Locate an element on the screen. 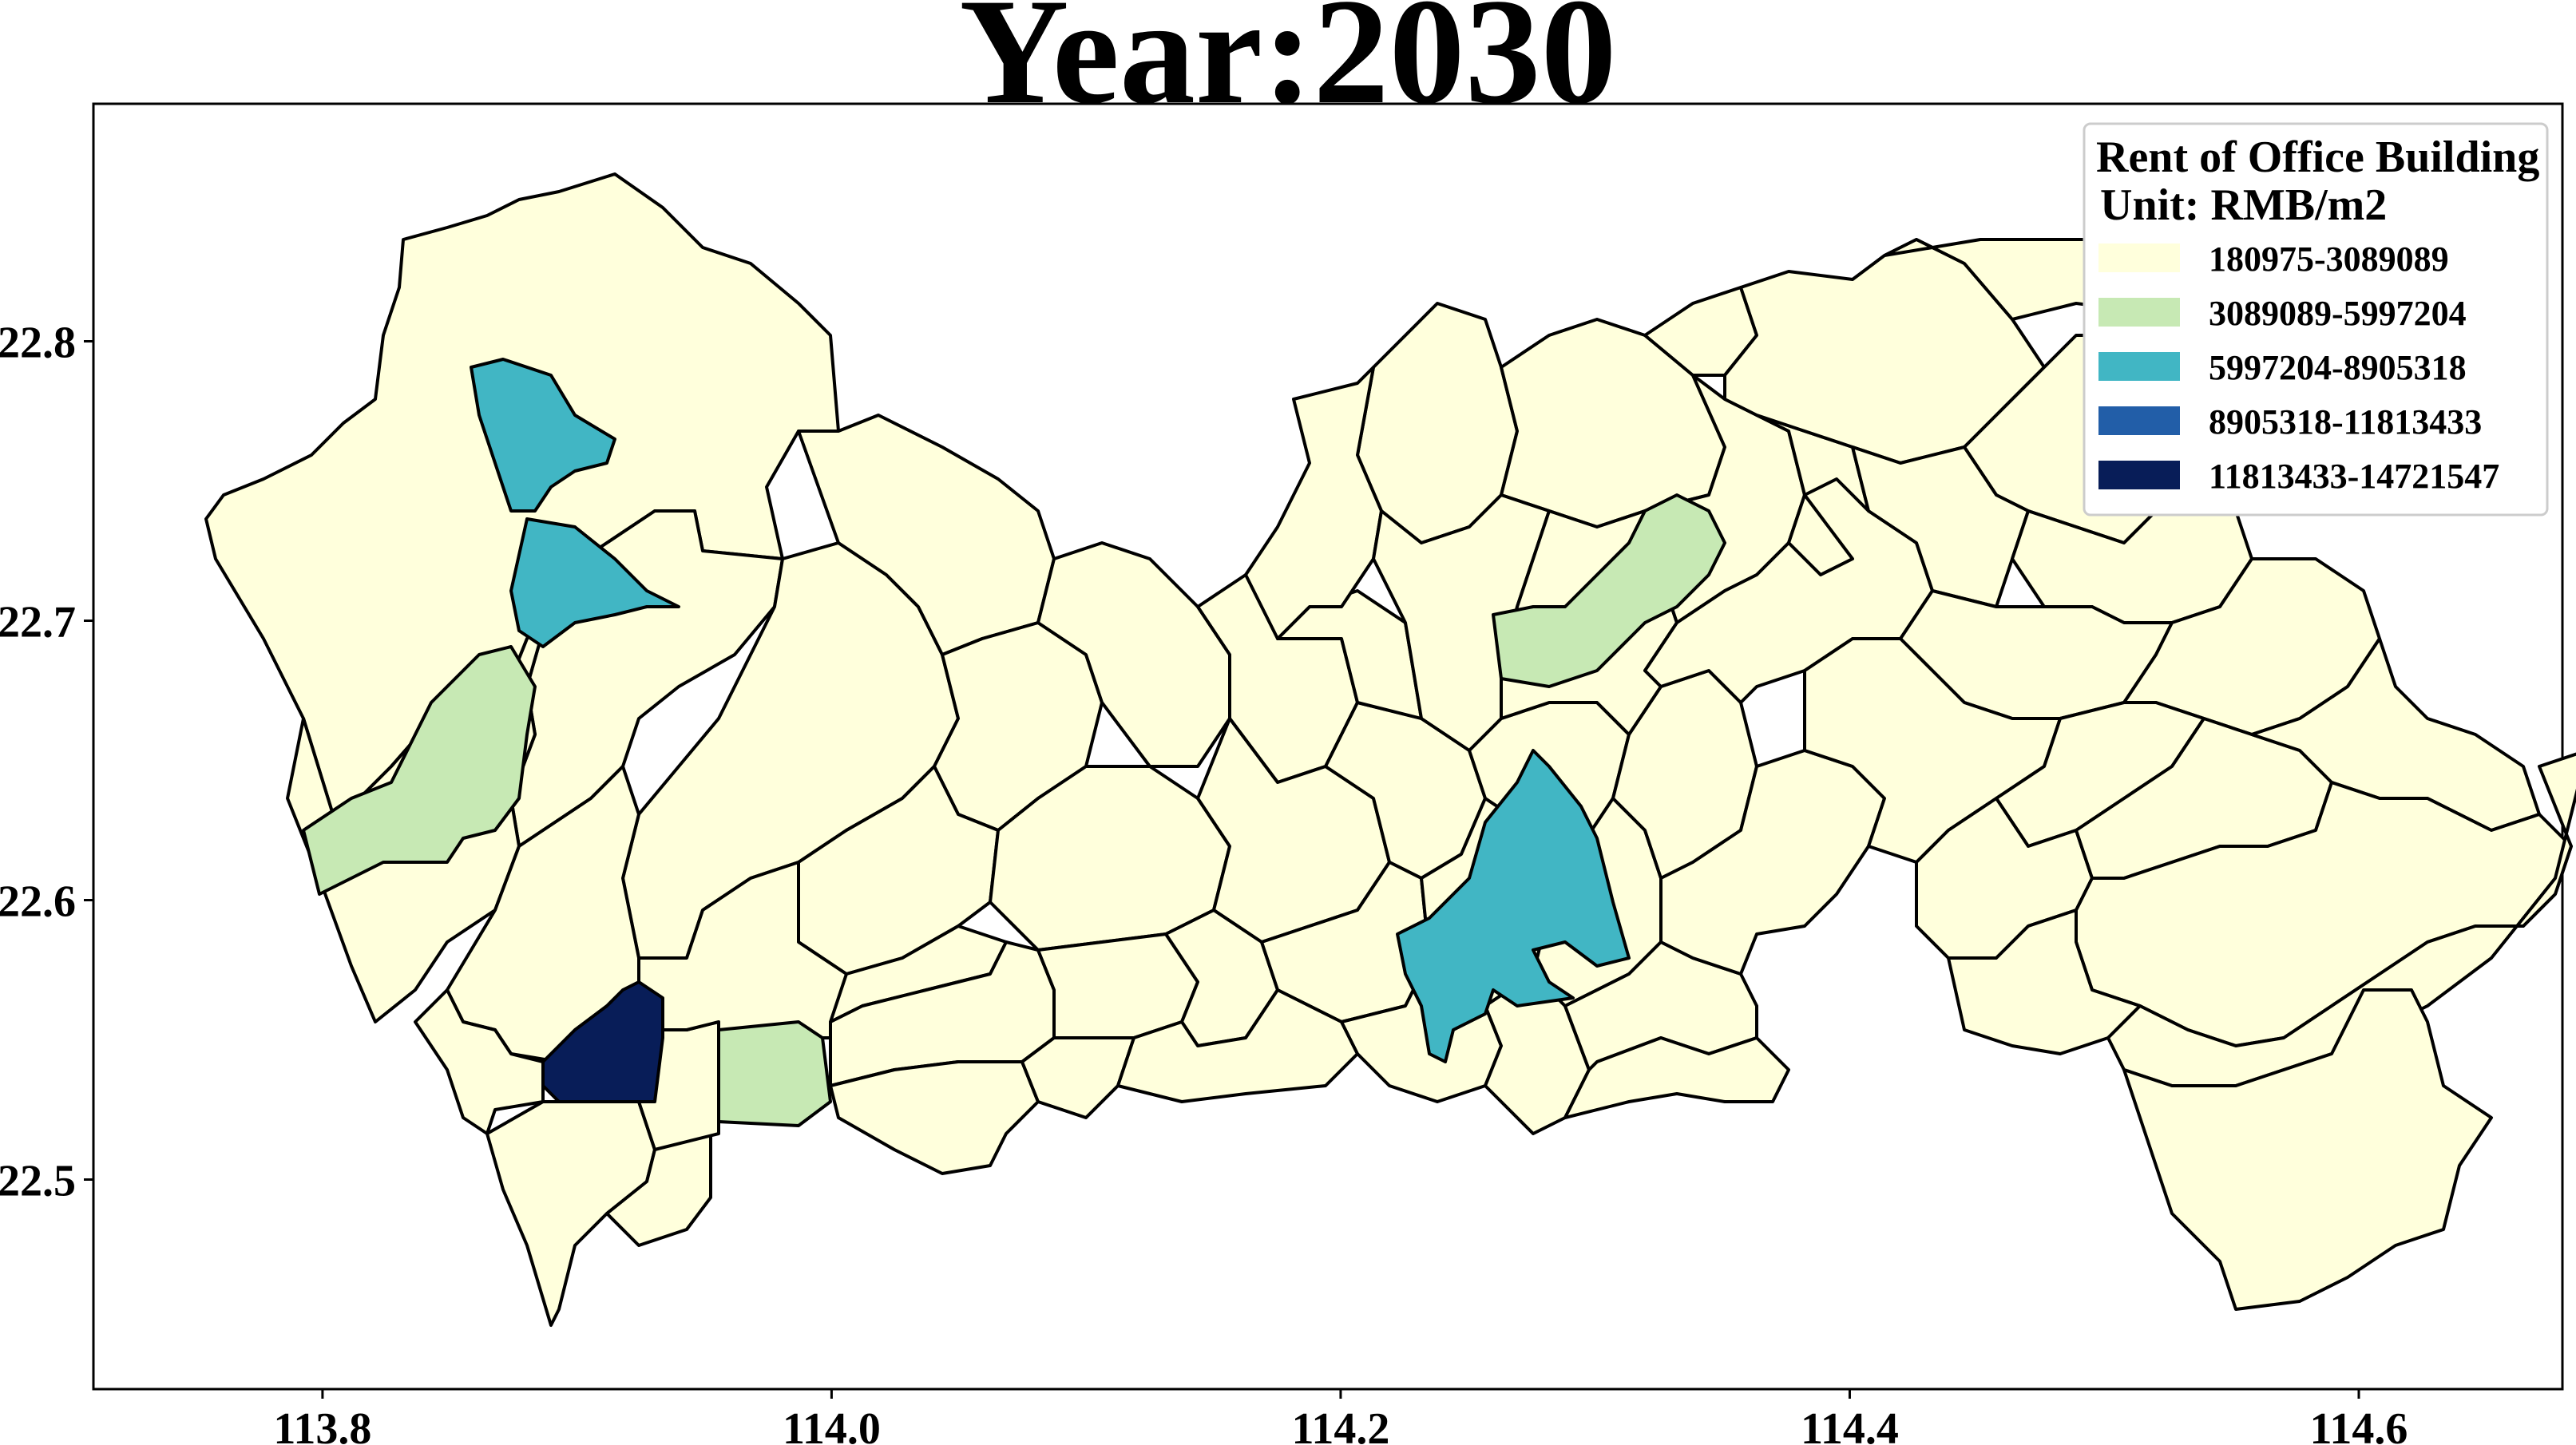 Image resolution: width=2576 pixels, height=1445 pixels. legend-label: 11813433-14721547 is located at coordinates (2354, 477).